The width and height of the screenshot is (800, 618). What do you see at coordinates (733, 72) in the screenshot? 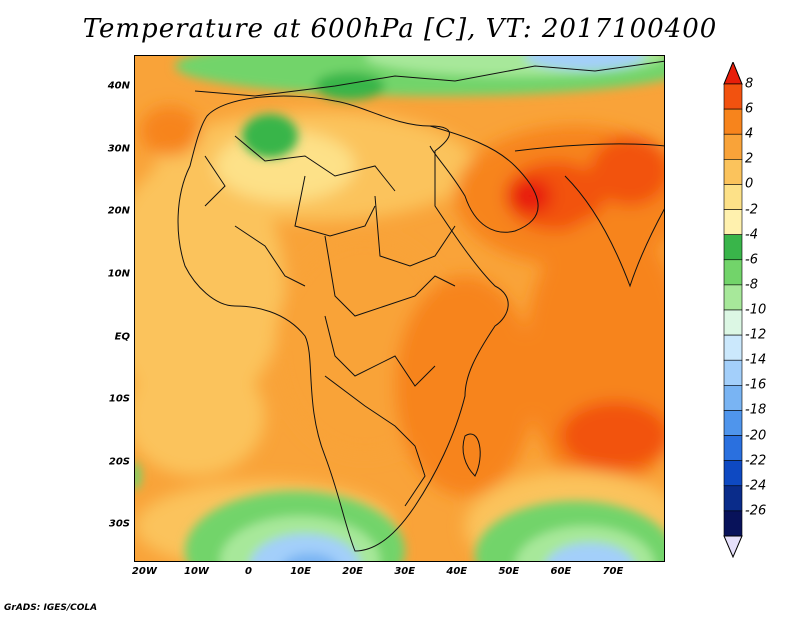
I see `colorbar-top-arrow` at bounding box center [733, 72].